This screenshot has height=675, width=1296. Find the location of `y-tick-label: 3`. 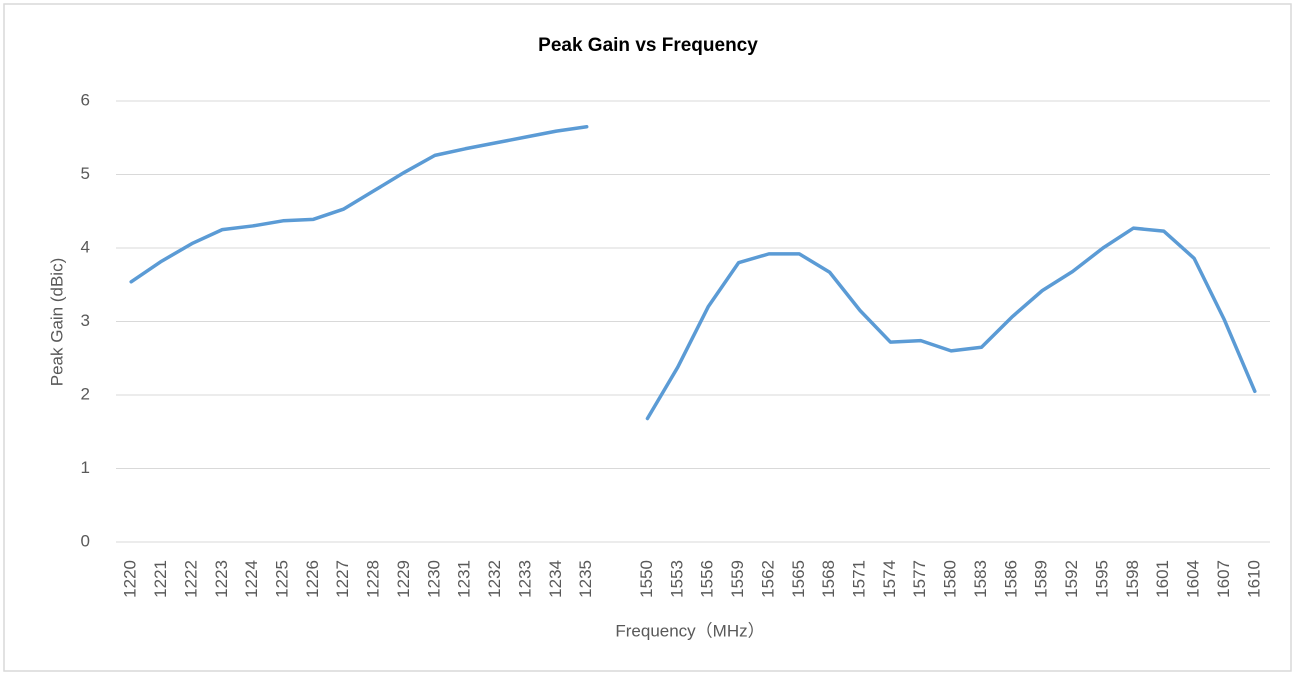

y-tick-label: 3 is located at coordinates (85, 320).